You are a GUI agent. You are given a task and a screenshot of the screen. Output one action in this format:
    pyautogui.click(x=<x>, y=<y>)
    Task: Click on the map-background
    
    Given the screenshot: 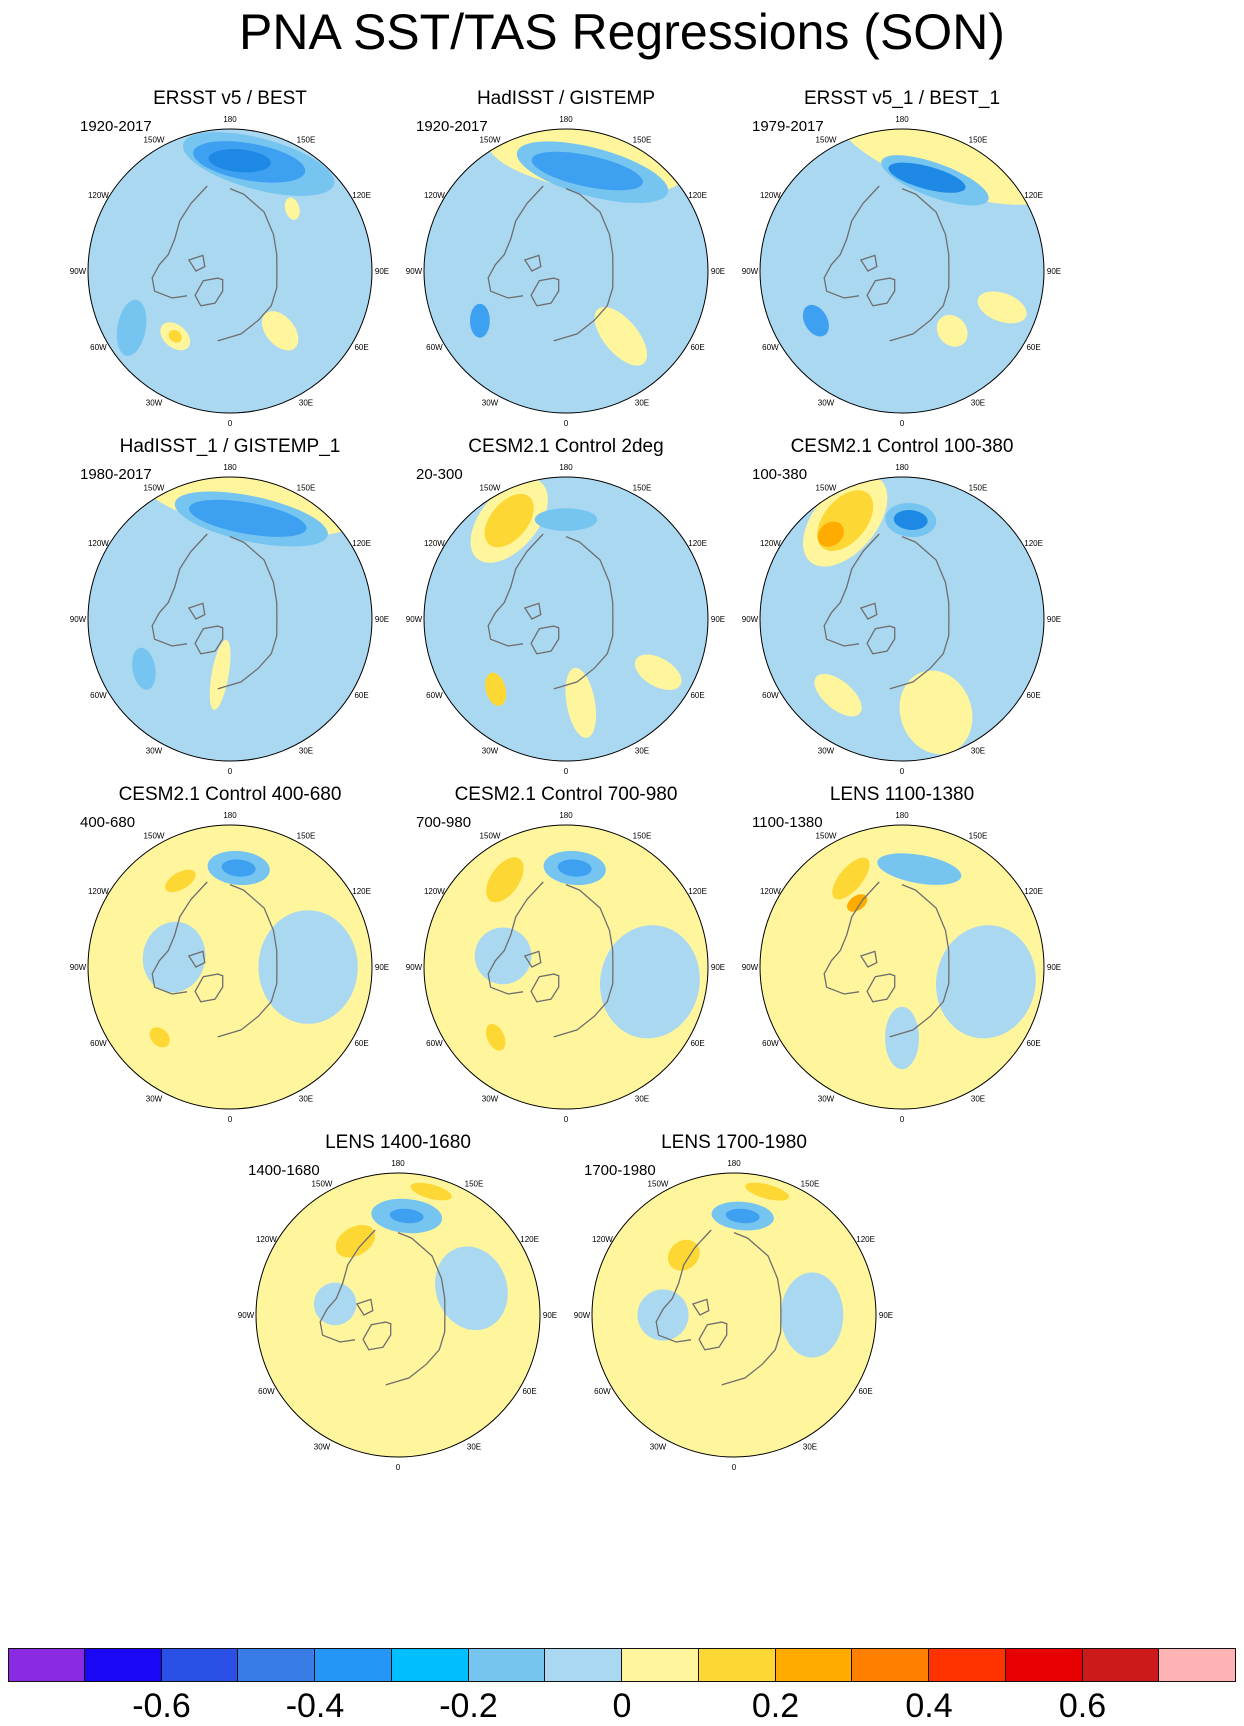 What is the action you would take?
    pyautogui.click(x=902, y=967)
    